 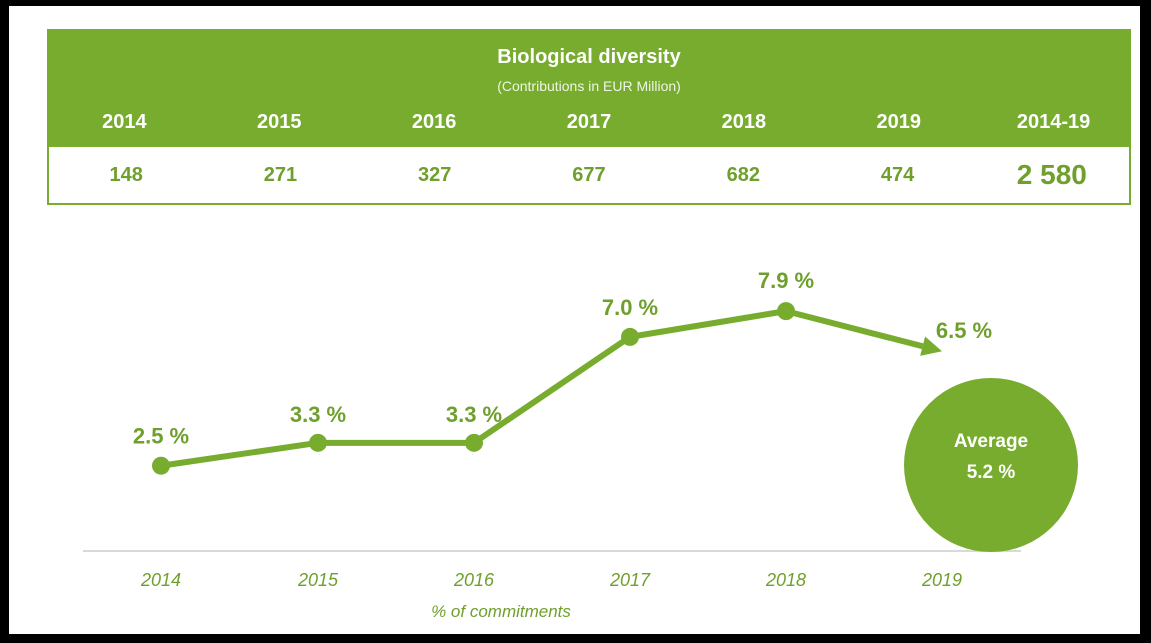 I want to click on value-cell: 677, so click(x=589, y=174).